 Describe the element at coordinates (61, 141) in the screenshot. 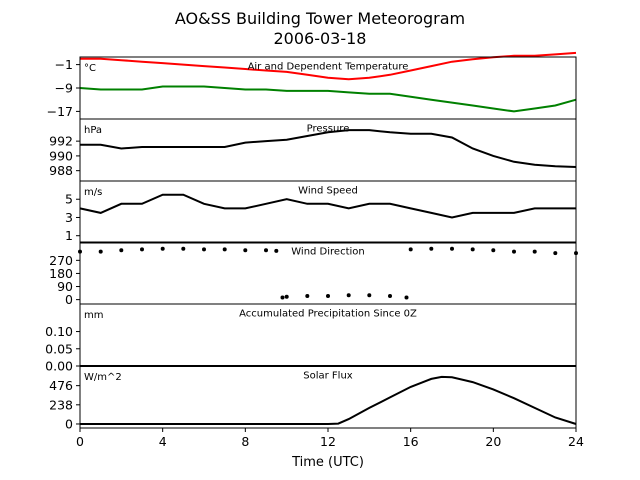

I see `panel-2-ytick-label: 992` at that location.